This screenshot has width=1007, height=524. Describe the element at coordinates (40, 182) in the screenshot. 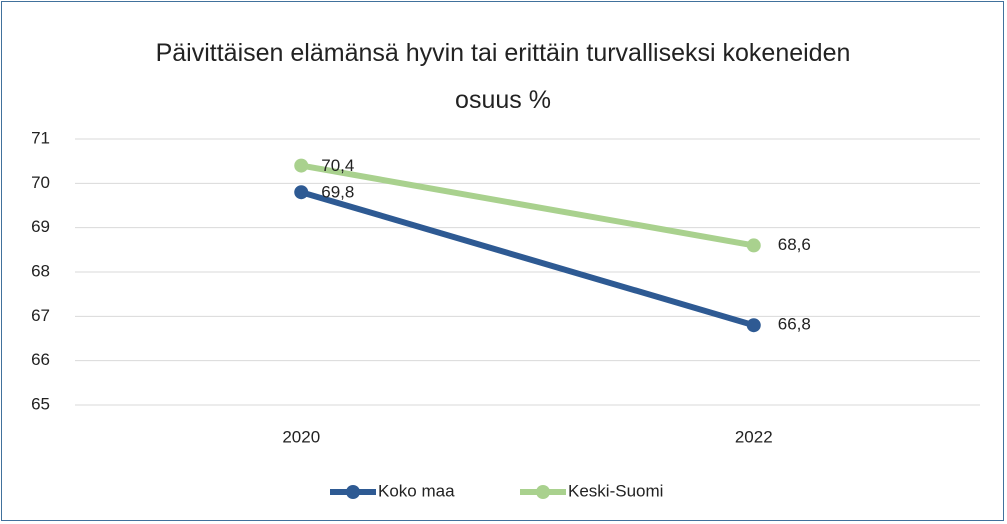

I see `y-tick-label: 70` at that location.